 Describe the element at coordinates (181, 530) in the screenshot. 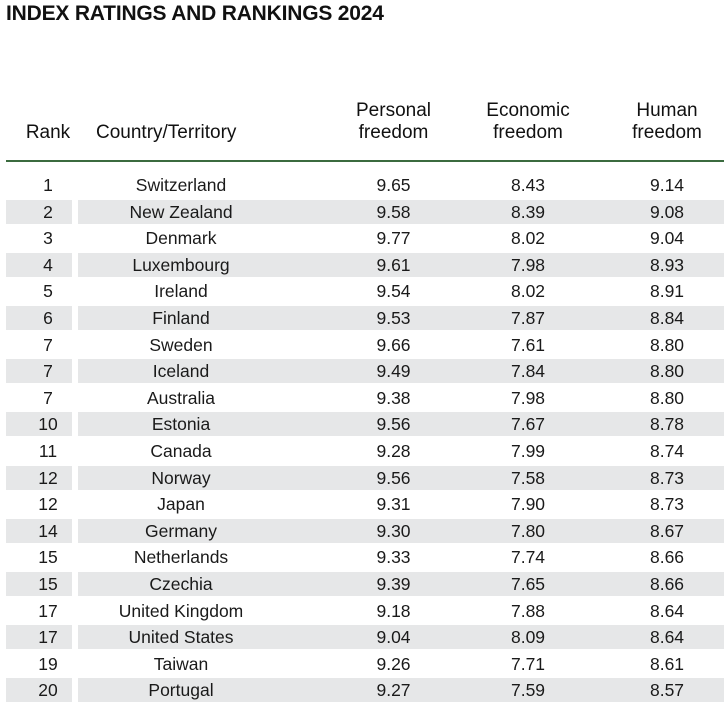

I see `country-cell: Germany` at that location.